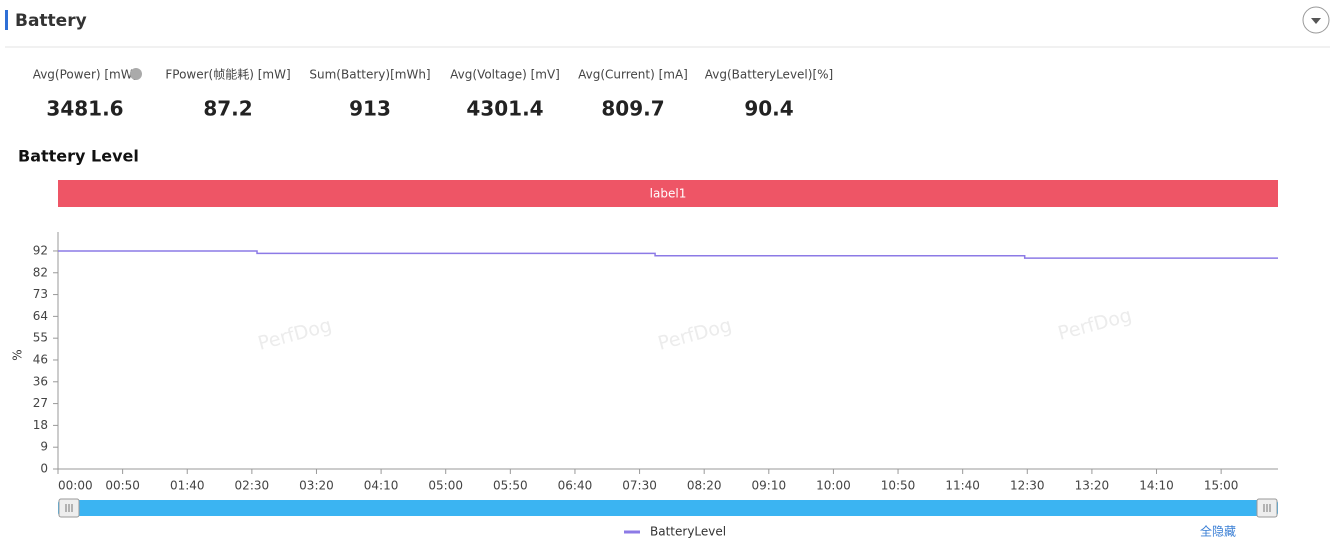 The image size is (1343, 557). Describe the element at coordinates (40, 272) in the screenshot. I see `y-tick-label: 82` at that location.